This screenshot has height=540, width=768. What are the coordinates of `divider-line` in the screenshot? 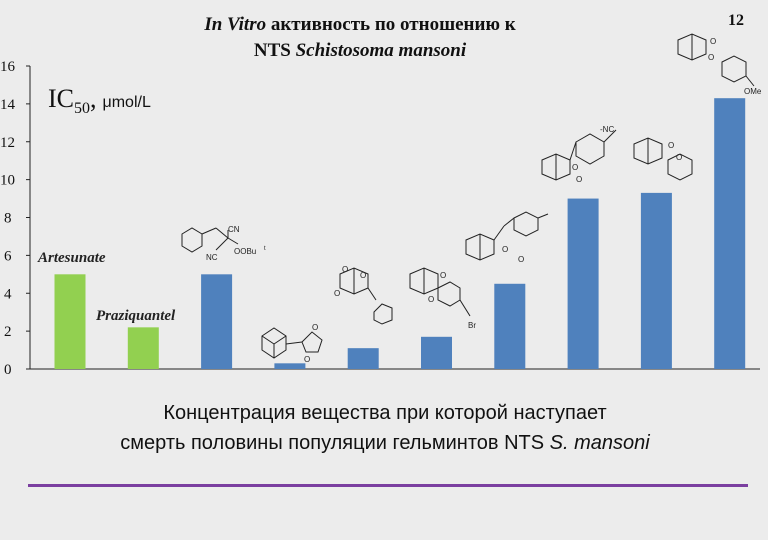 It's located at (388, 485).